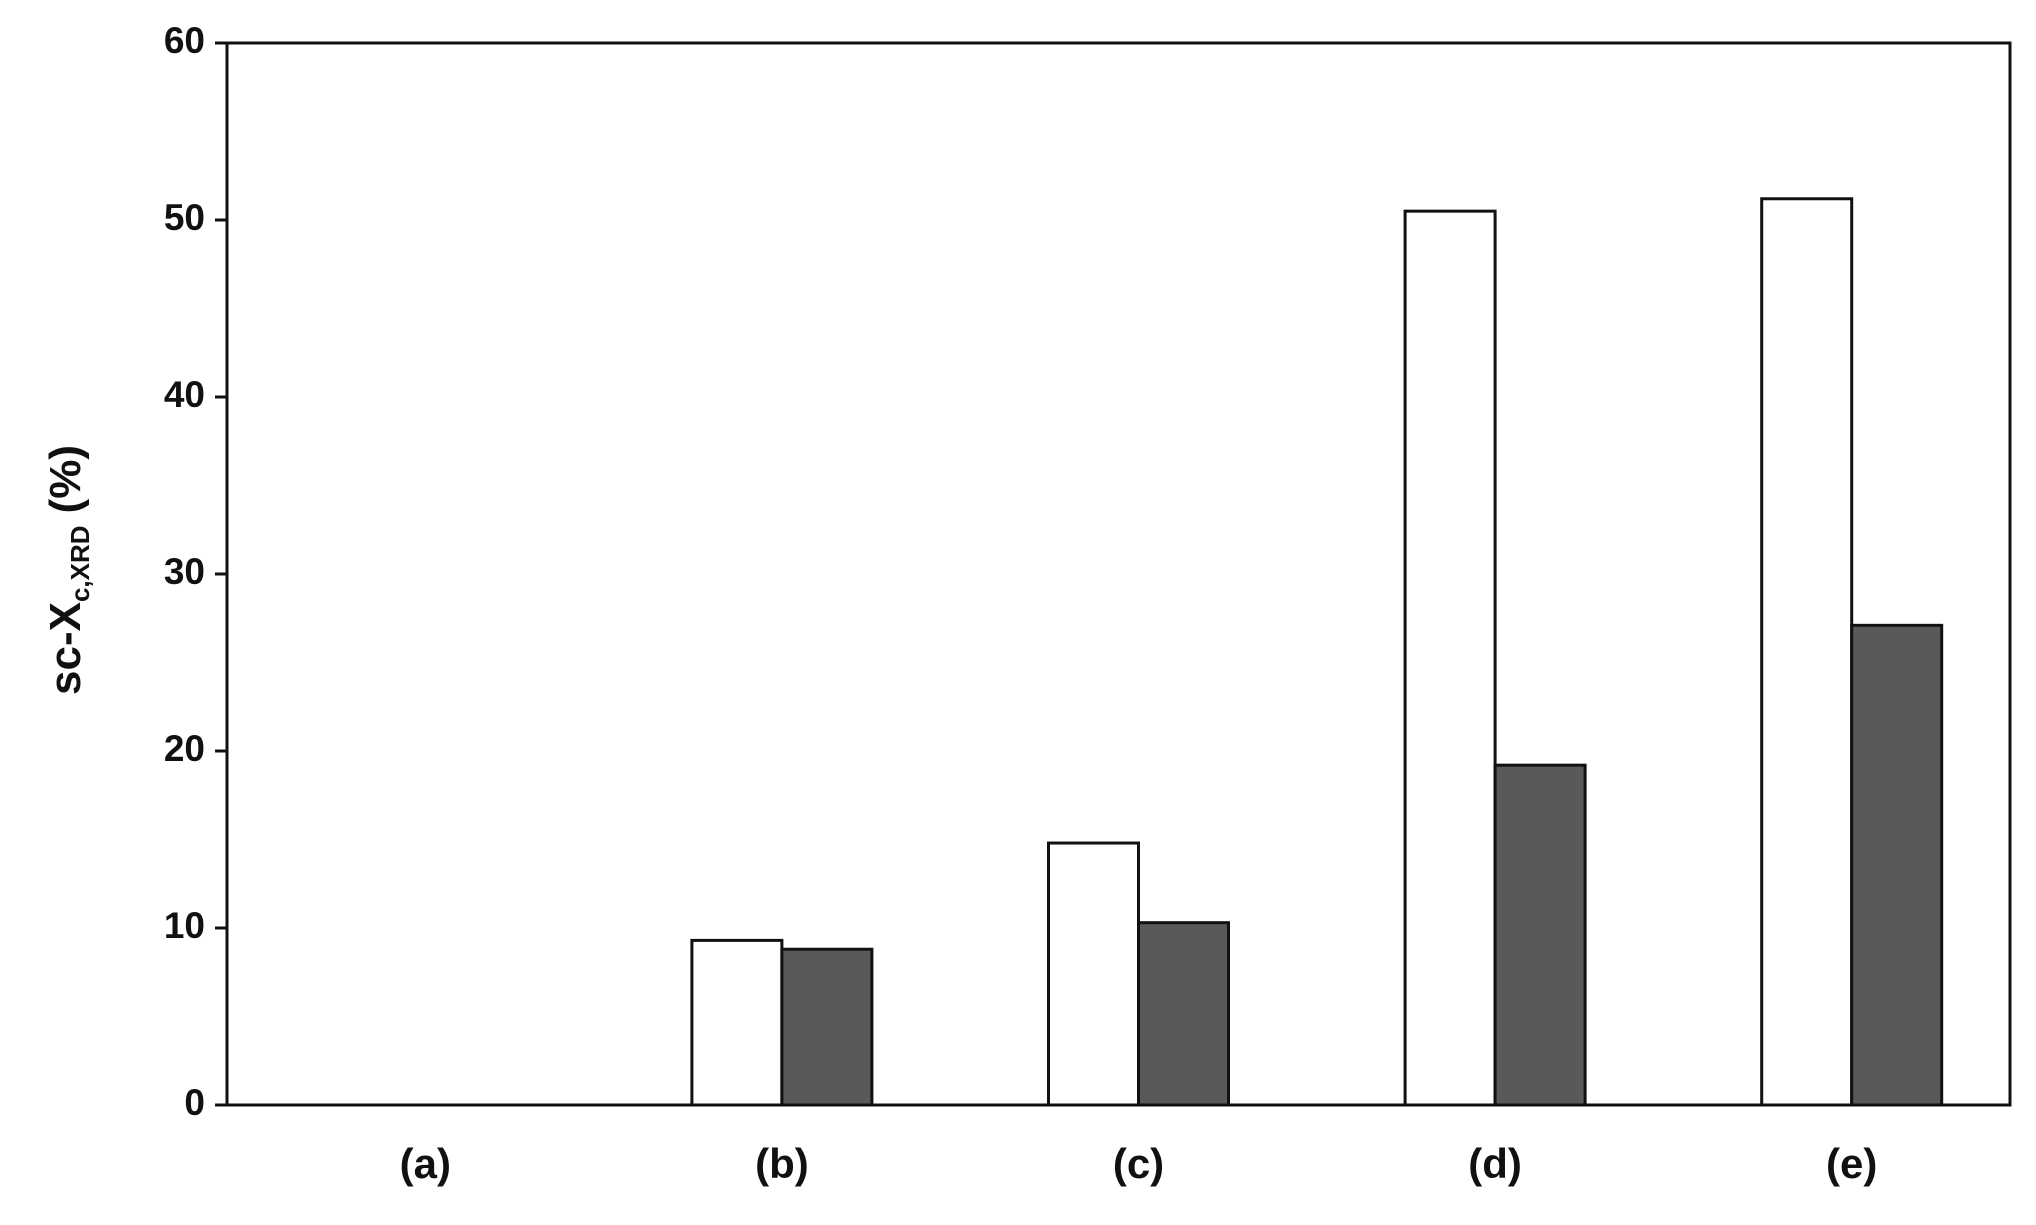 Image resolution: width=2036 pixels, height=1225 pixels. I want to click on x-tick-label: (b), so click(782, 1163).